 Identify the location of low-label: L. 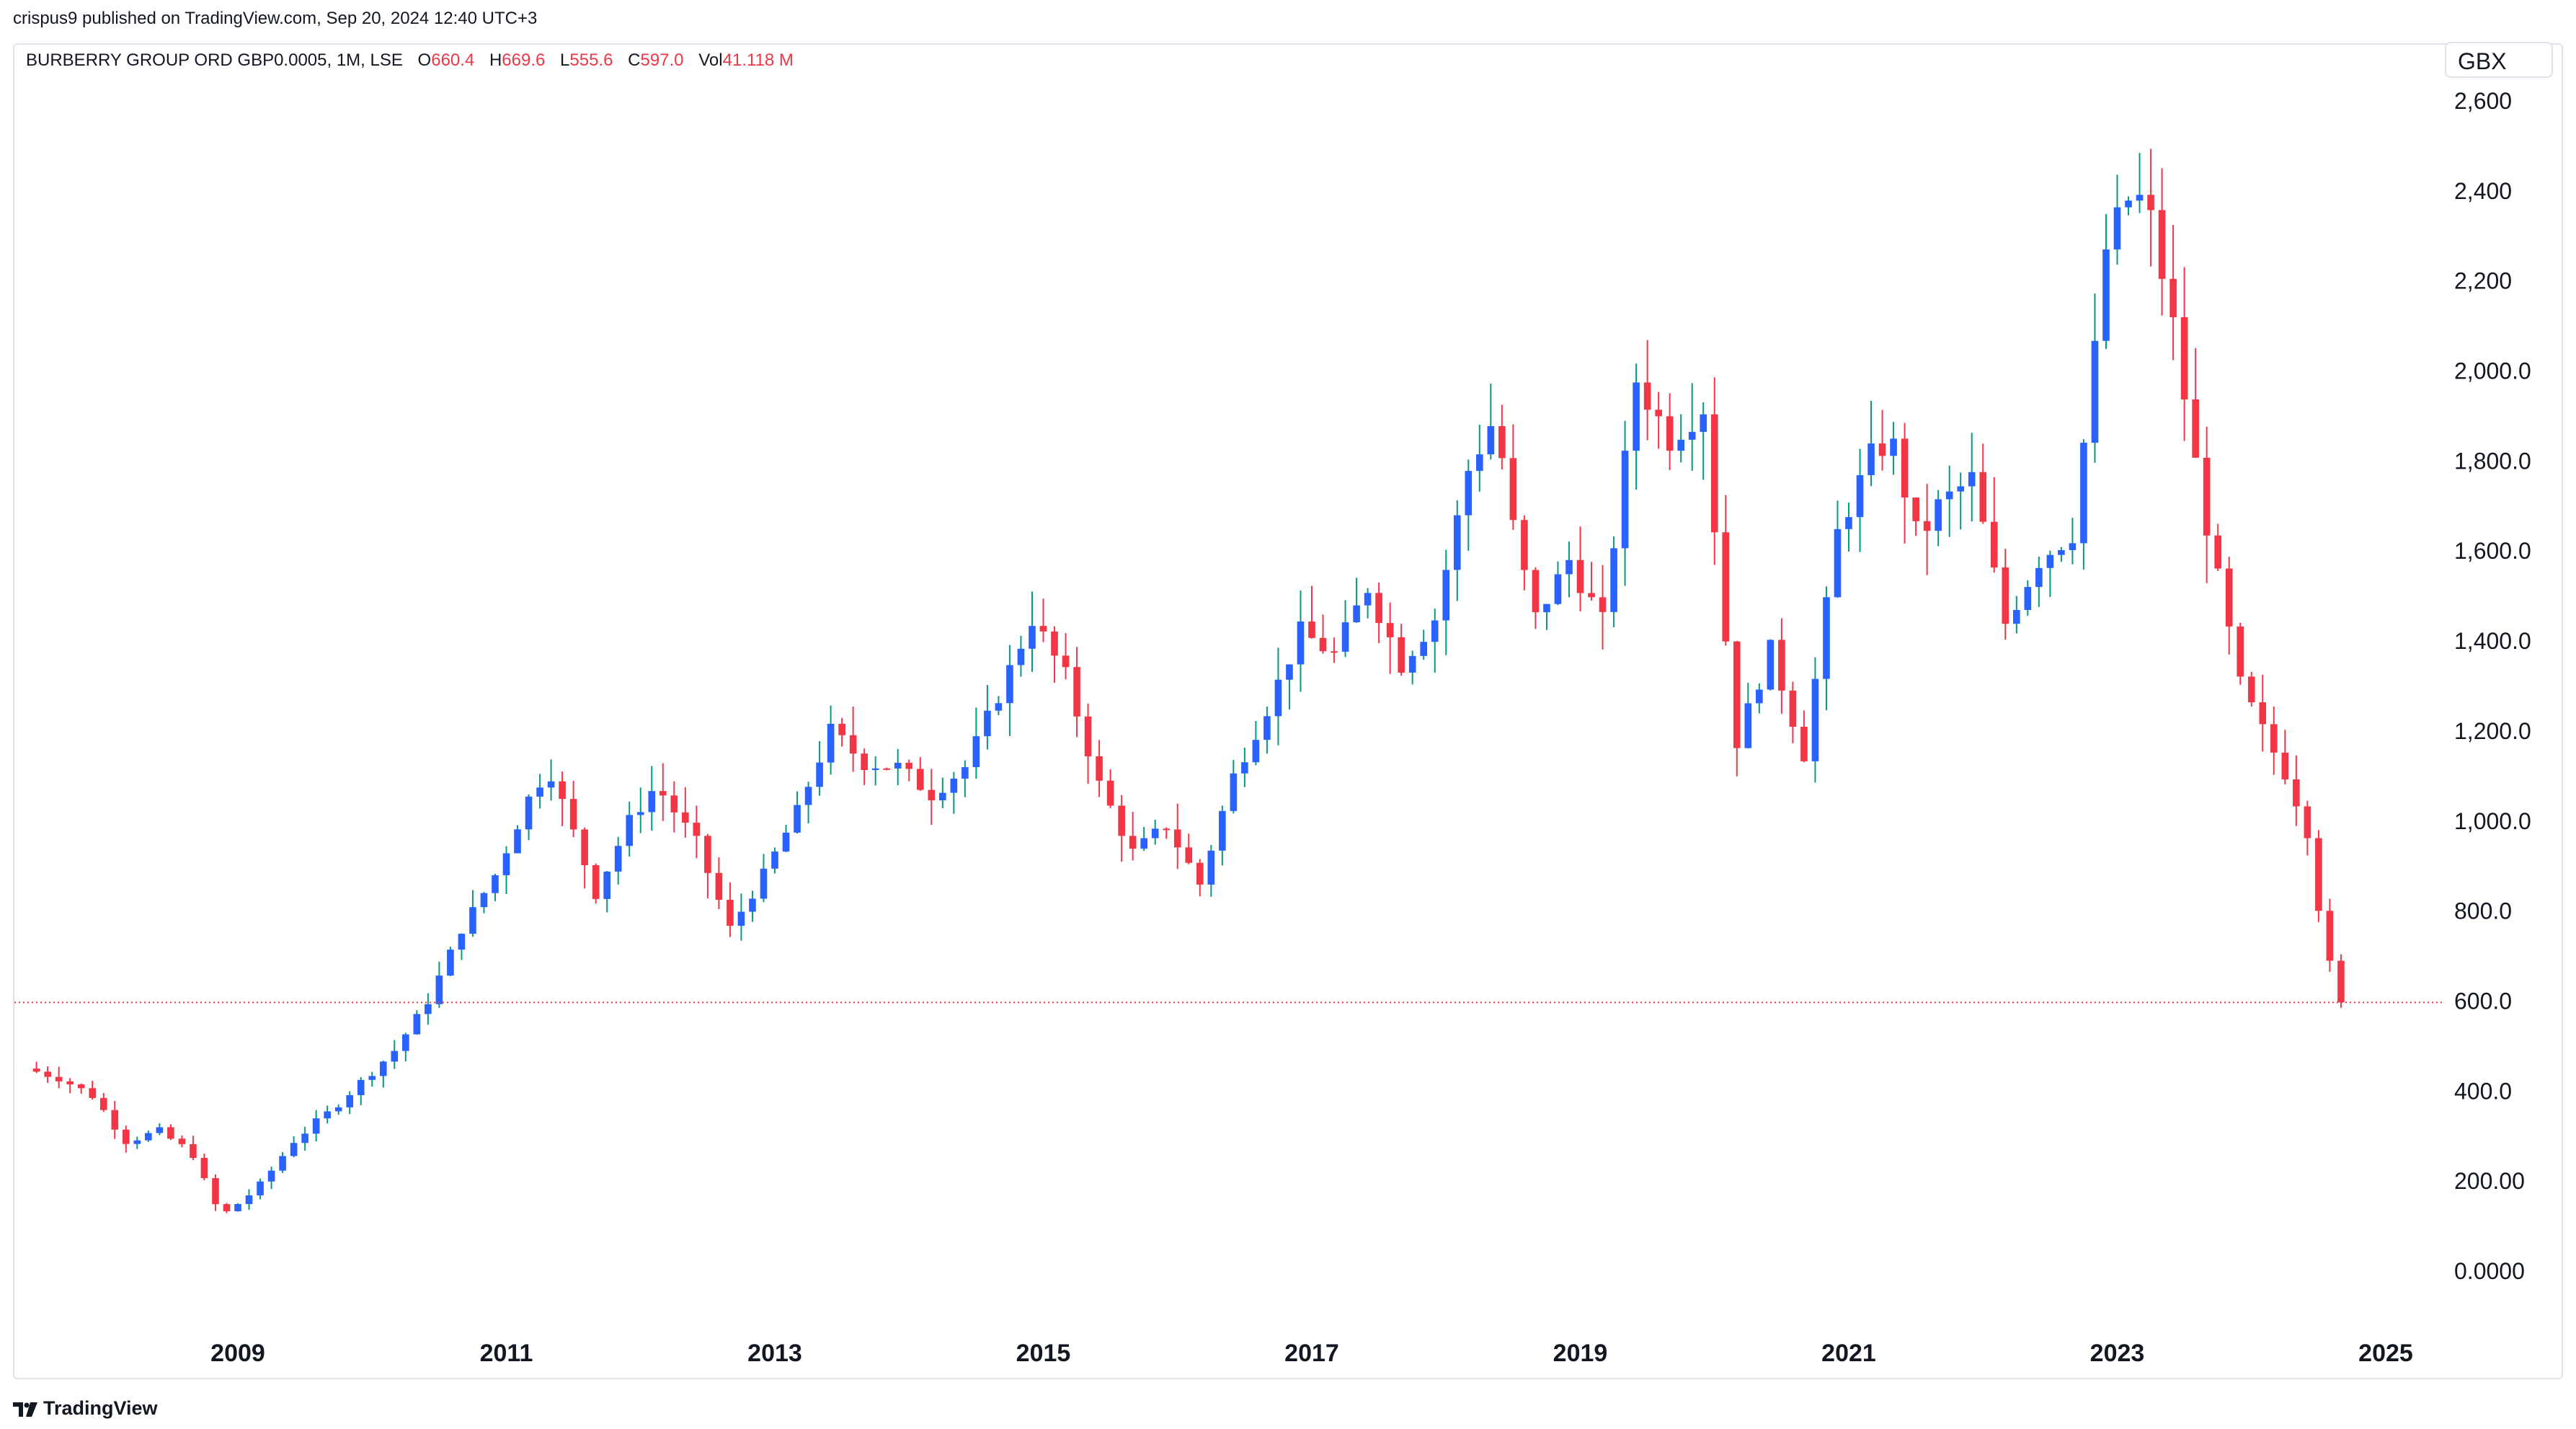
(565, 60).